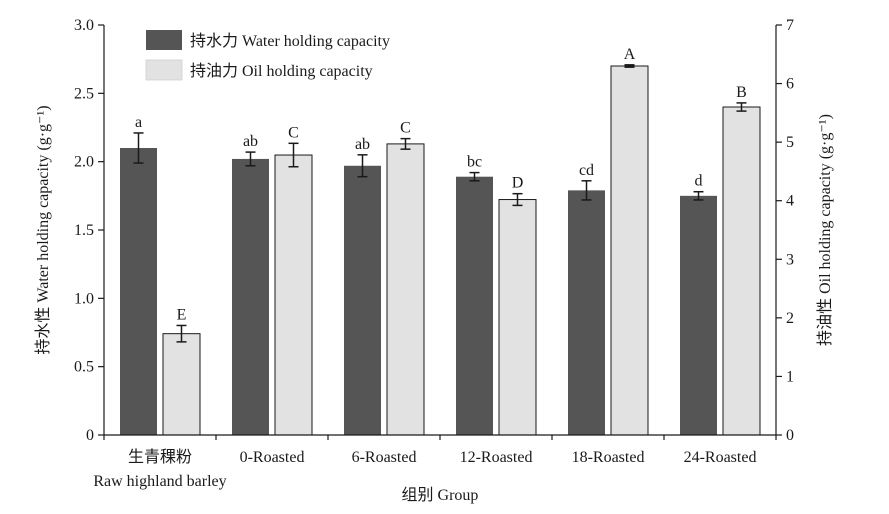 The width and height of the screenshot is (889, 514). I want to click on y-left-tick-label: 2.5, so click(84, 93).